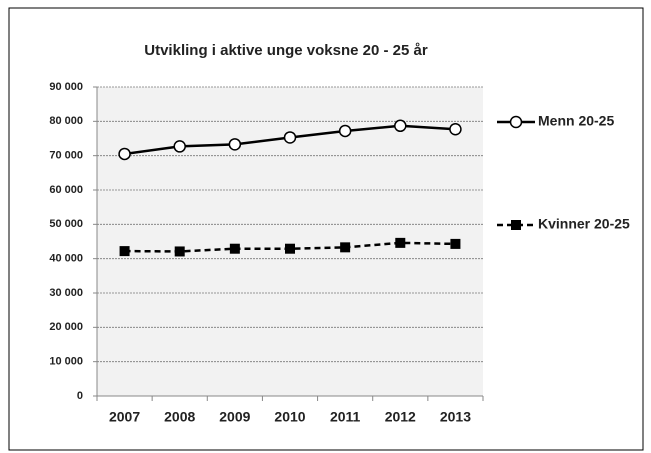 This screenshot has height=453, width=651. I want to click on legend-label: Menn 20-25, so click(576, 121).